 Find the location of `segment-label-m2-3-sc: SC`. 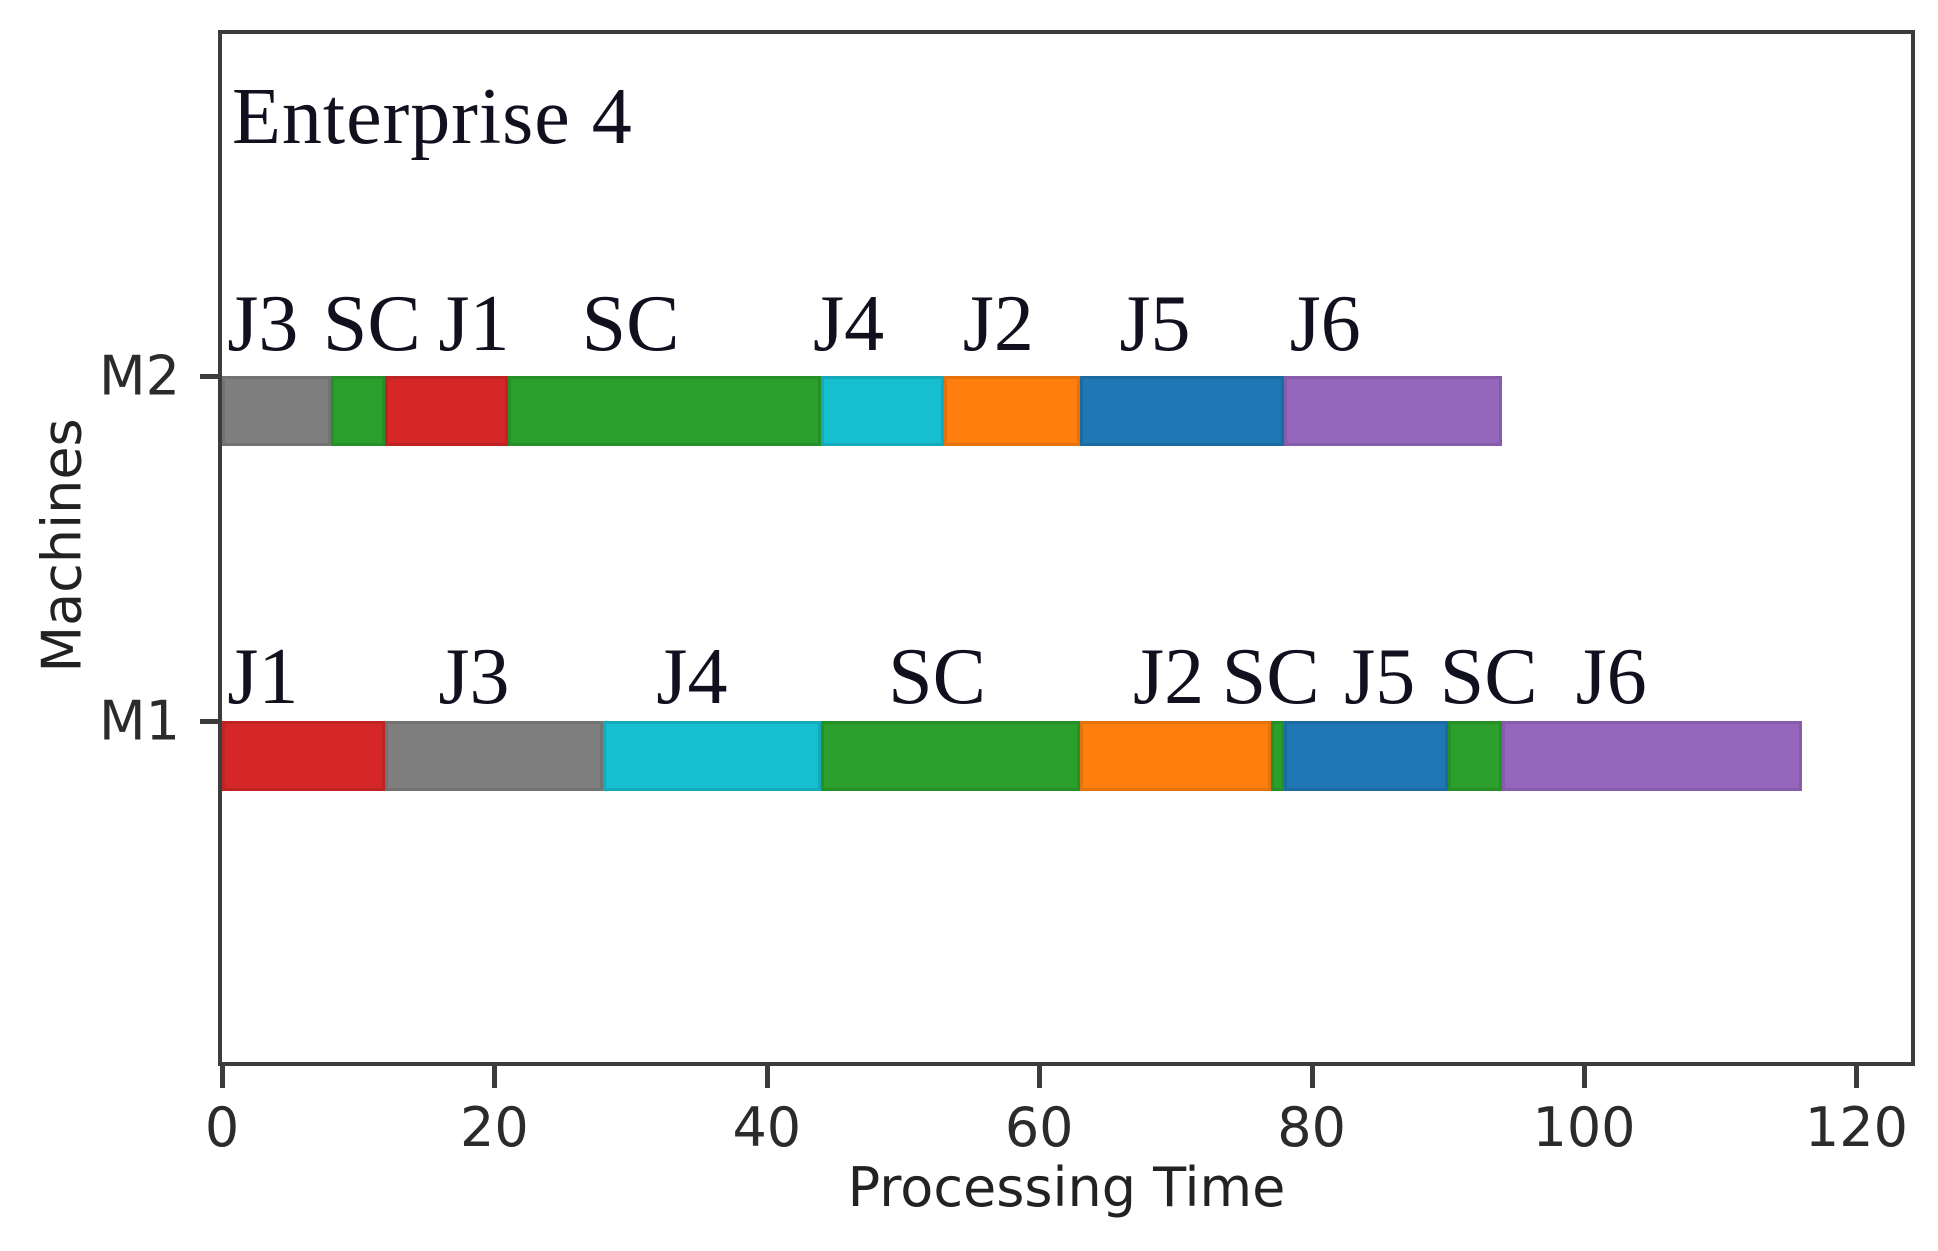

segment-label-m2-3-sc: SC is located at coordinates (630, 324).